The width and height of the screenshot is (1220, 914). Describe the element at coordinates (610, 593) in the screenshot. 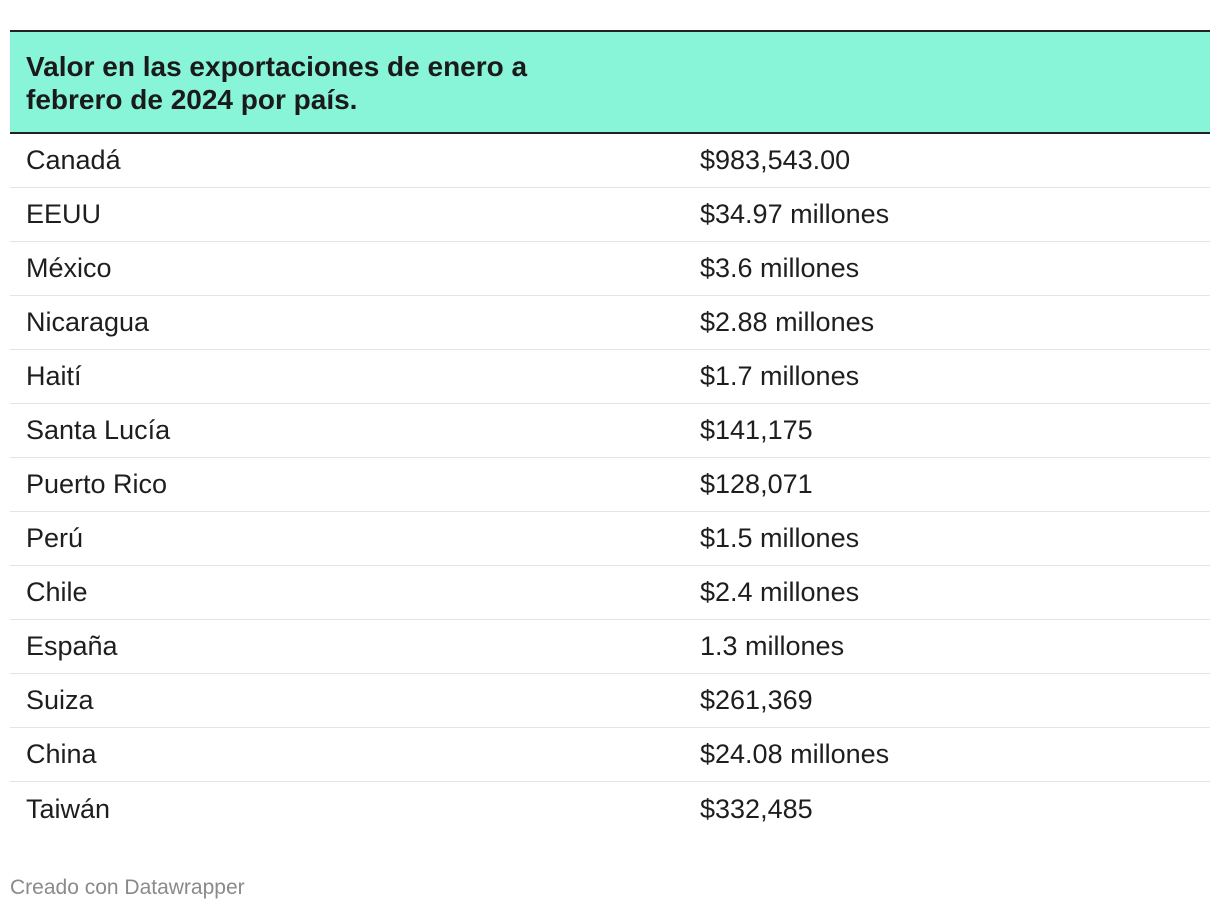

I see `table-row: Chile $2.4 millones` at that location.